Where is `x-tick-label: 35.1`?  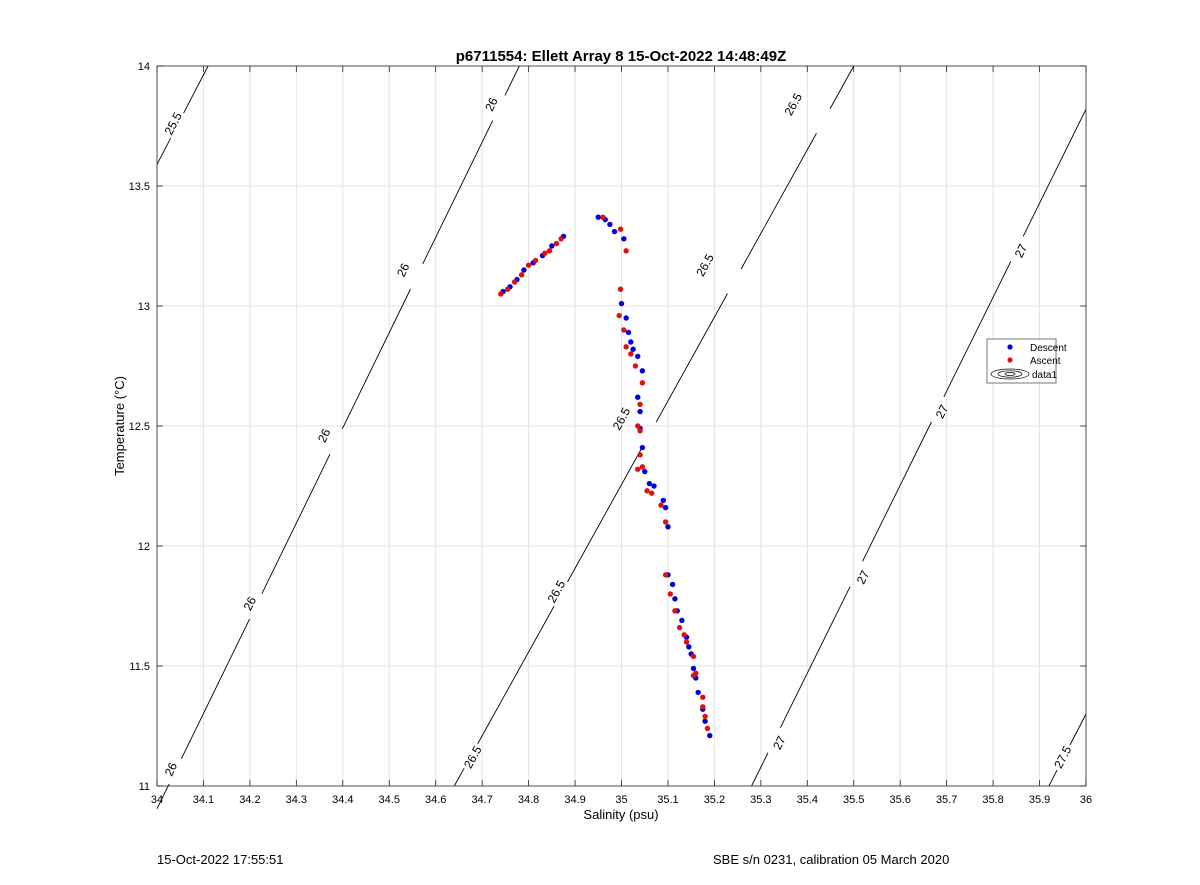
x-tick-label: 35.1 is located at coordinates (667, 800).